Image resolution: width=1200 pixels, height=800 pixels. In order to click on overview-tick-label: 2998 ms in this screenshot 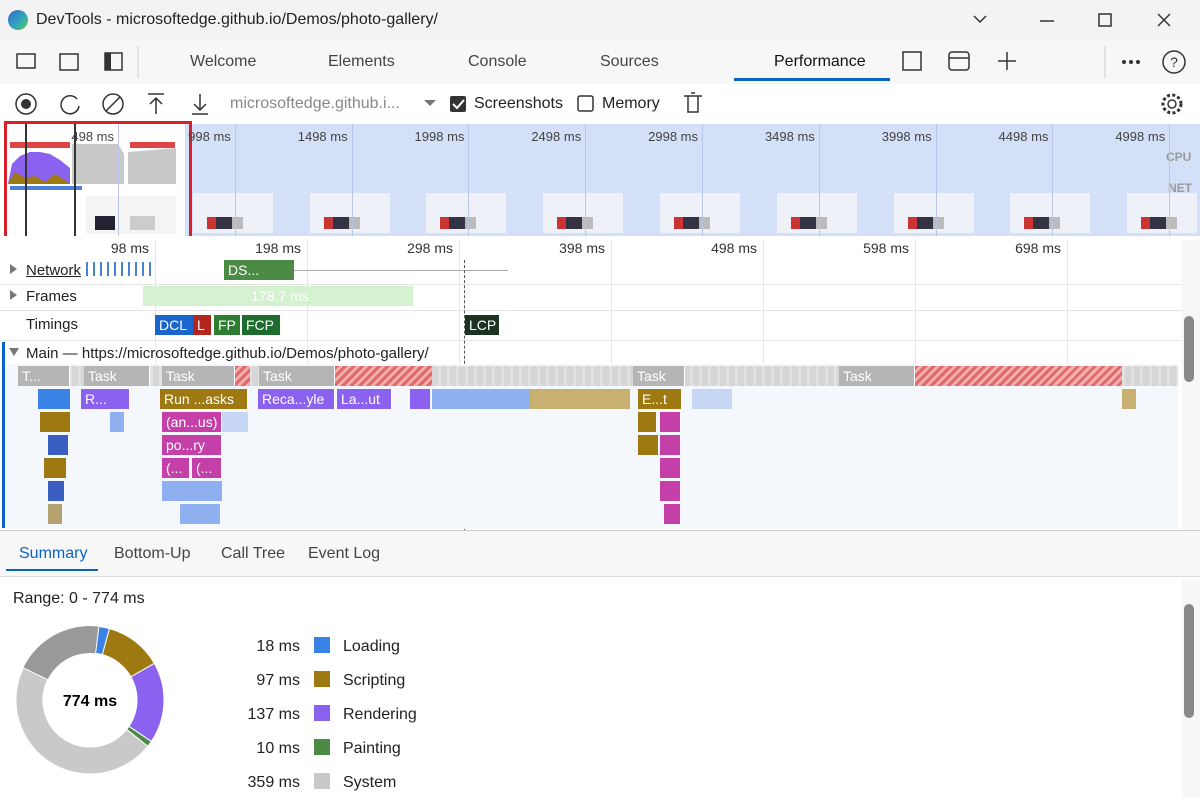, I will do `click(673, 136)`.